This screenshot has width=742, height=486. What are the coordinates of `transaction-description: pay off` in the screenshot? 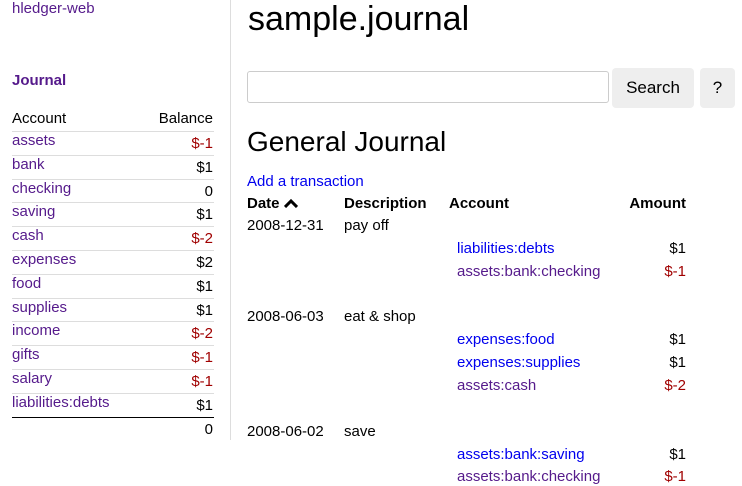 It's located at (366, 225).